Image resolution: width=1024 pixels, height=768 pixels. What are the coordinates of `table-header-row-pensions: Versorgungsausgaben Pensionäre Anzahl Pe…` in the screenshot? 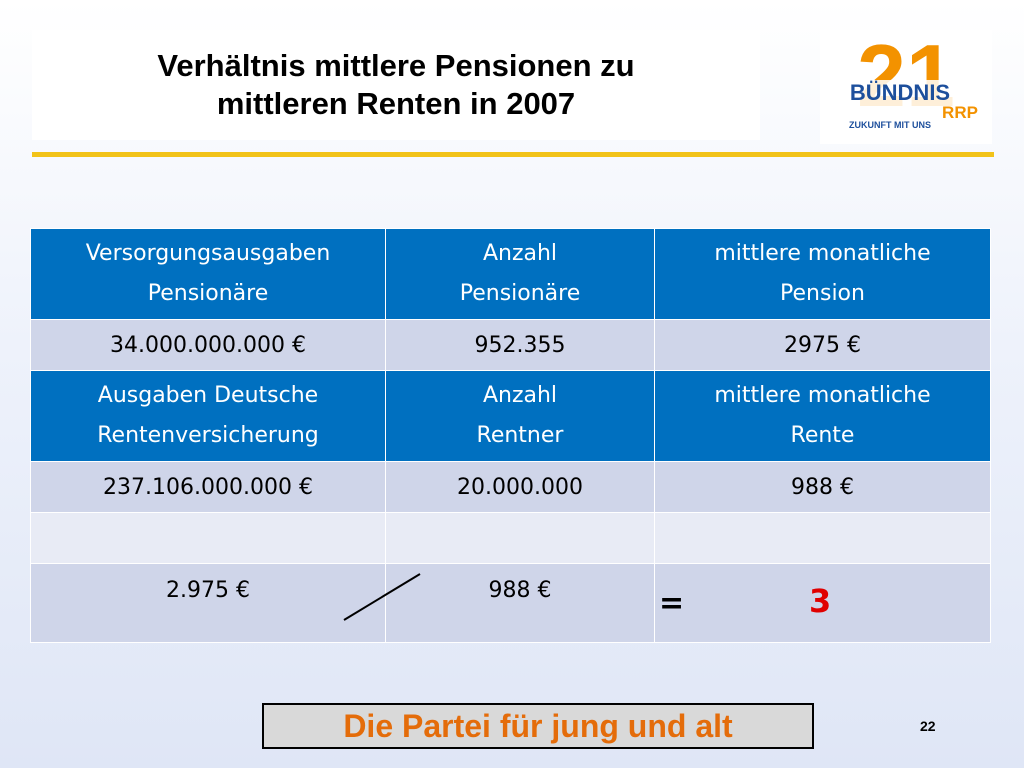 It's located at (510, 274).